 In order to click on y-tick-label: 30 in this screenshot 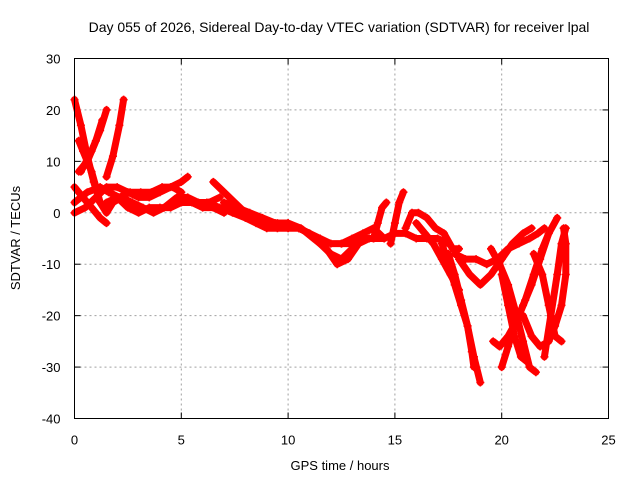, I will do `click(53, 59)`.